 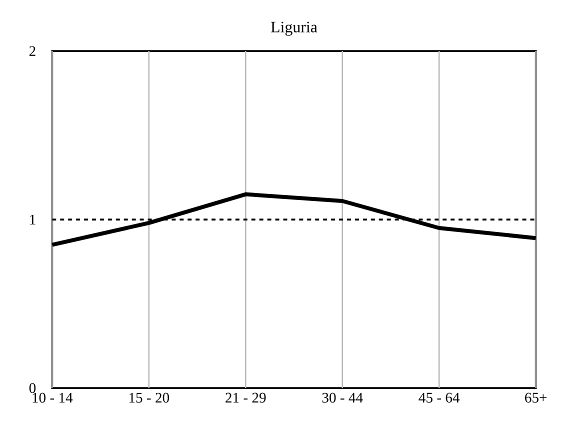 I want to click on x-tick-label: 10 - 14, so click(x=52, y=397).